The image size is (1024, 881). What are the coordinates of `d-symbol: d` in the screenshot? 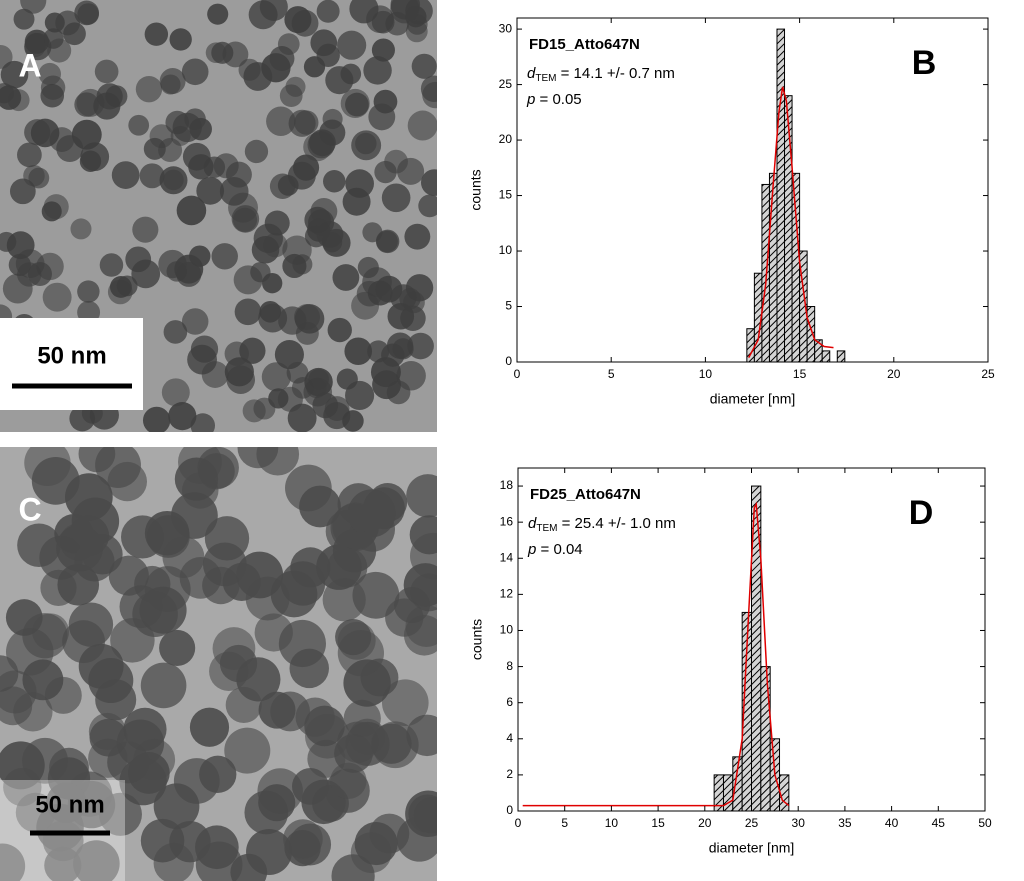 It's located at (532, 523).